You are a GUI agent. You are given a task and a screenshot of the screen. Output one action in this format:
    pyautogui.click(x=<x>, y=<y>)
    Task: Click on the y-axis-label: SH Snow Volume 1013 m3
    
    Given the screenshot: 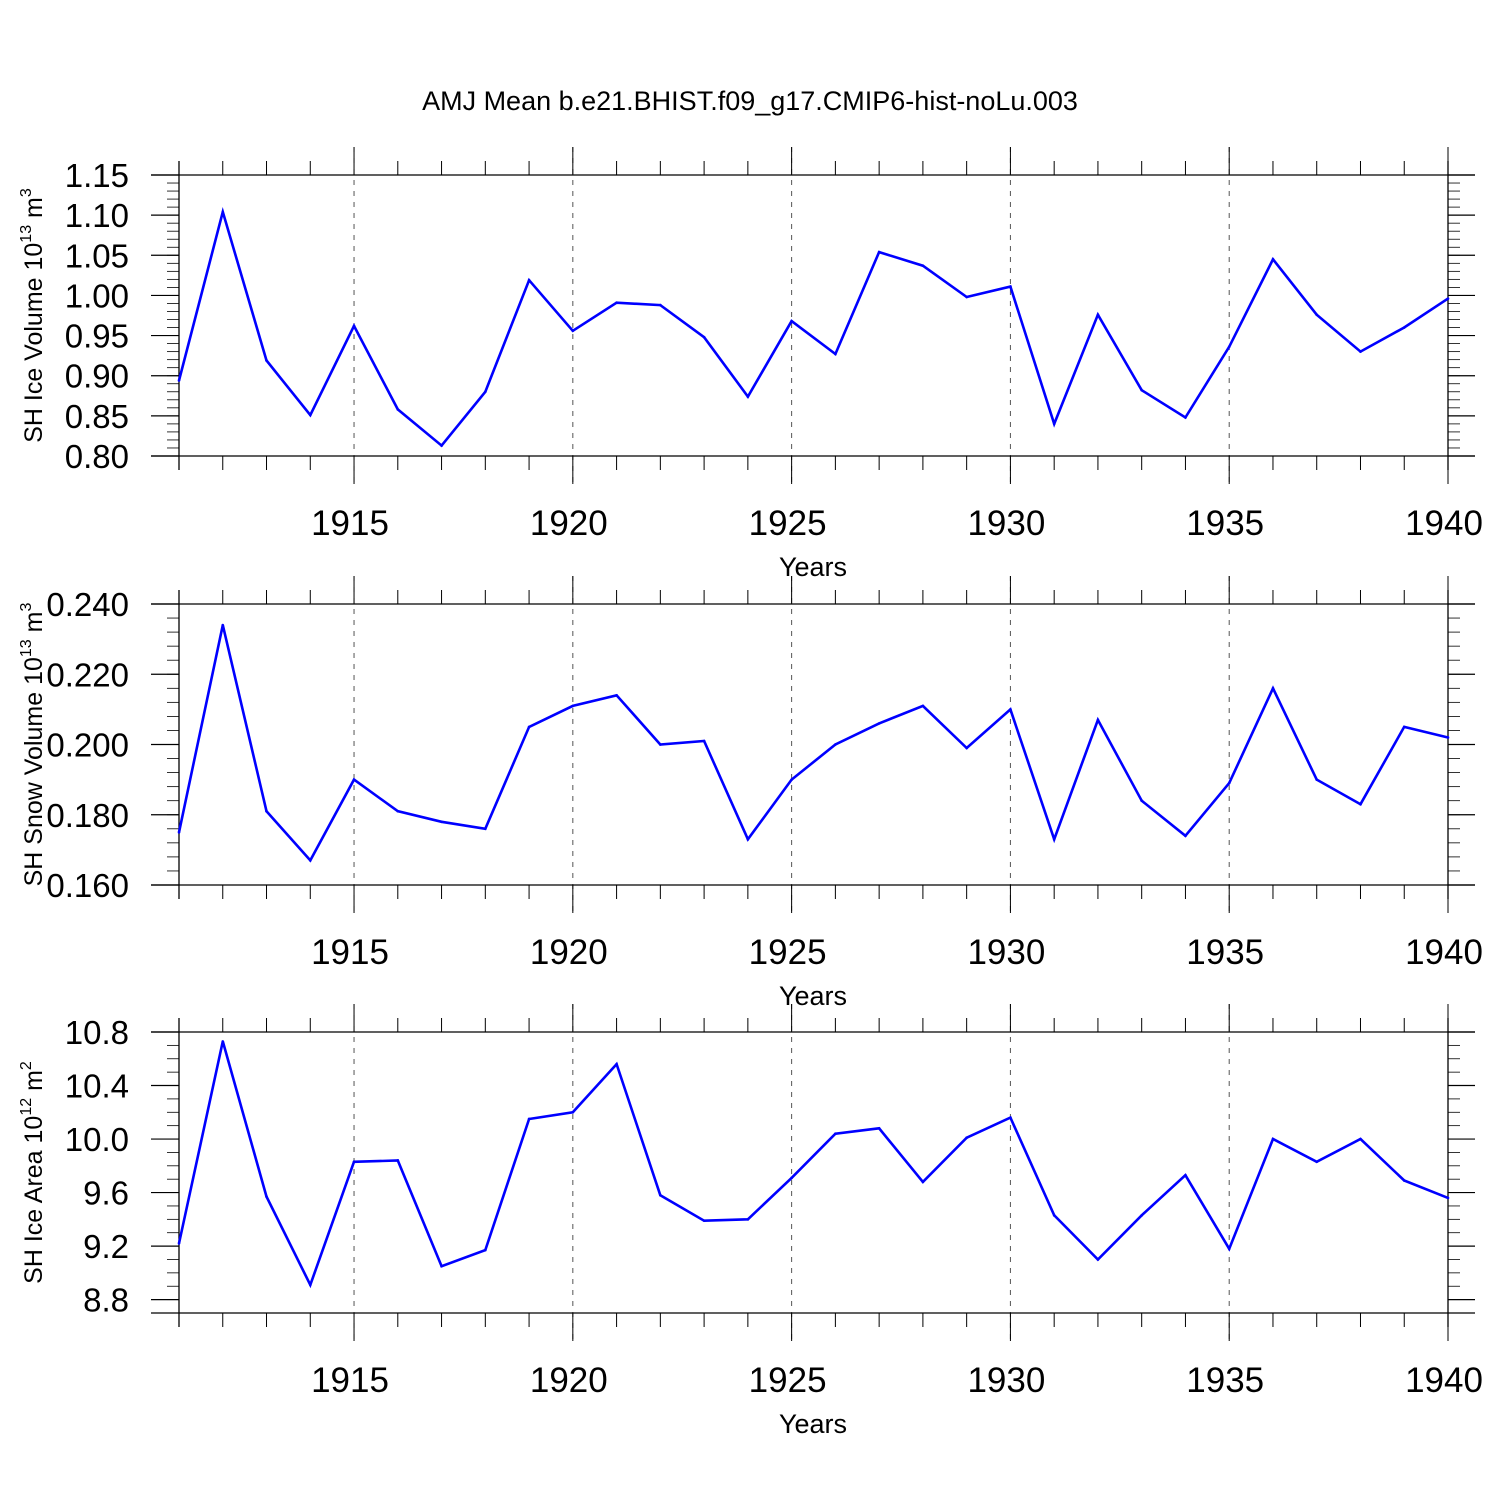 What is the action you would take?
    pyautogui.click(x=33, y=745)
    